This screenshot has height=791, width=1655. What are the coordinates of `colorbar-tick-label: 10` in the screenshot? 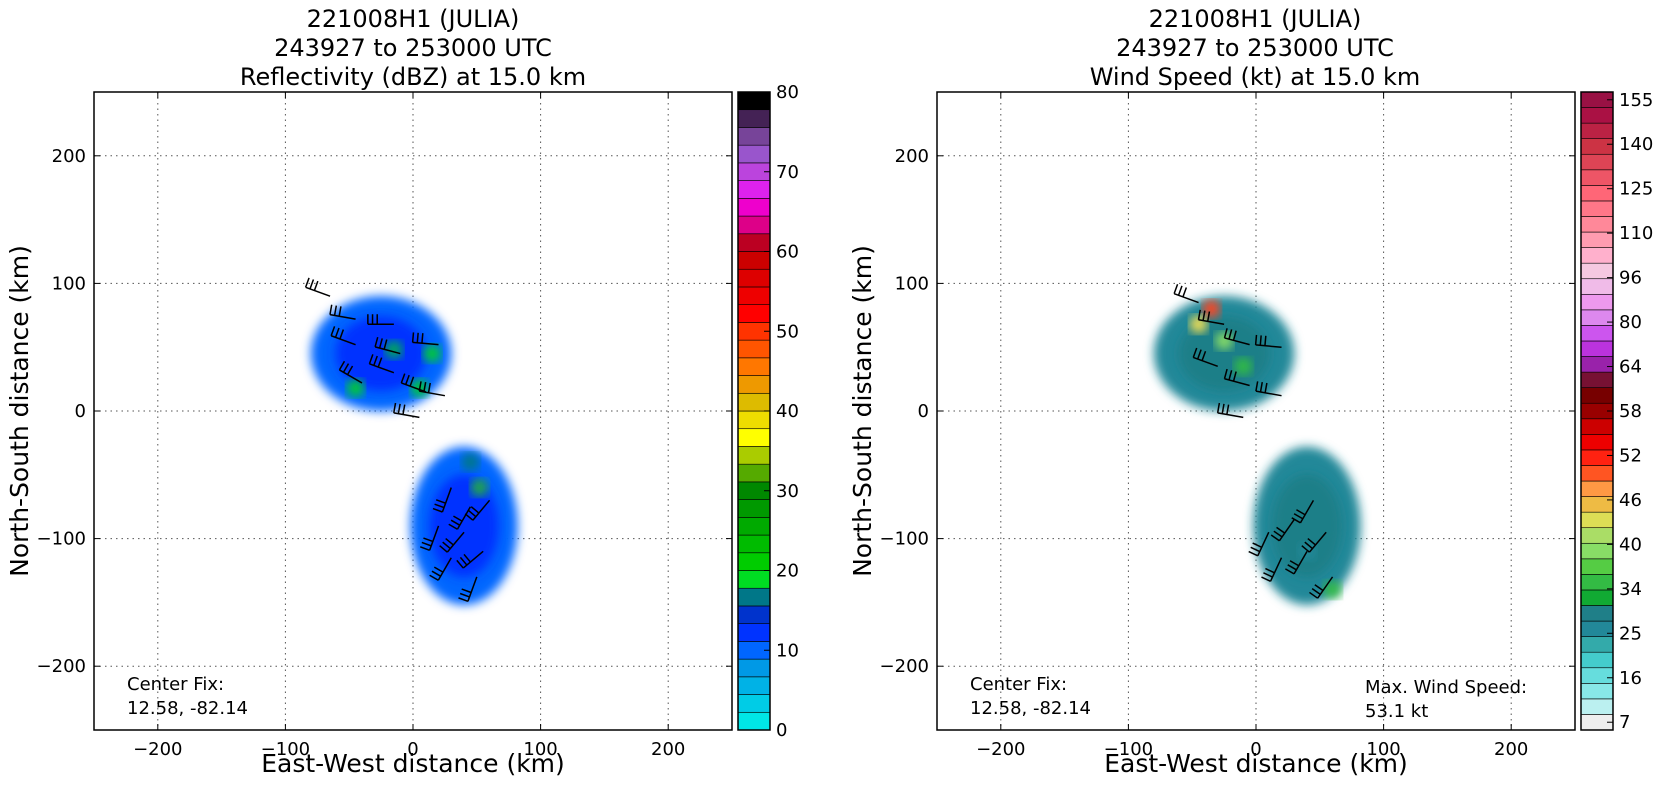 It's located at (787, 650).